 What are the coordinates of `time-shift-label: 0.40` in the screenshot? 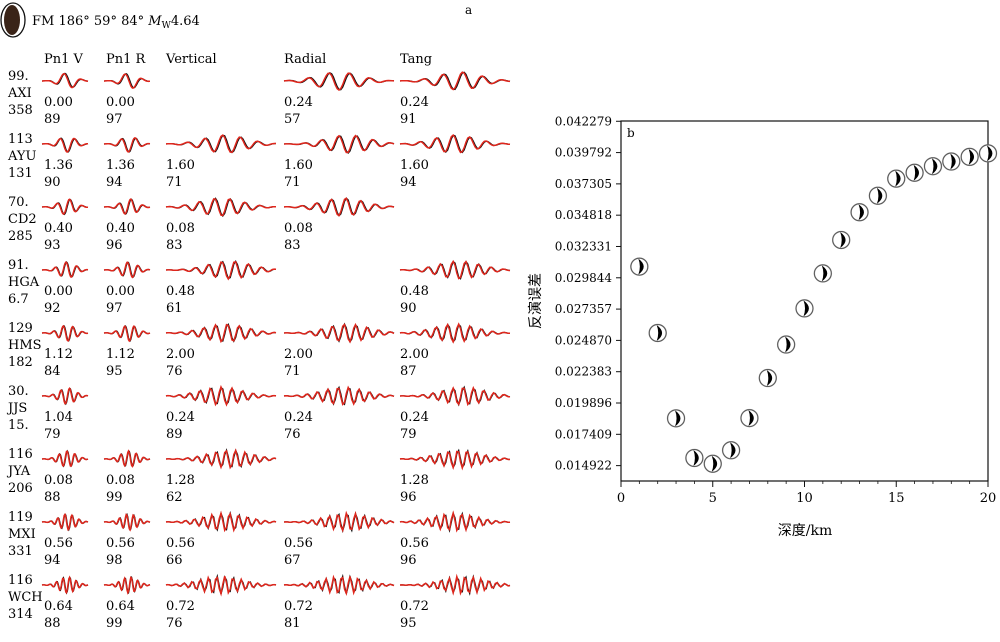 It's located at (120, 228).